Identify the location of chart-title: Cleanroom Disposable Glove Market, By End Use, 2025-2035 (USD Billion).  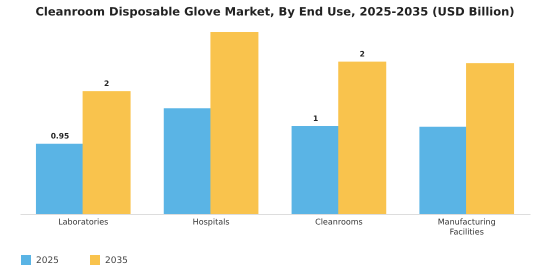
(275, 11).